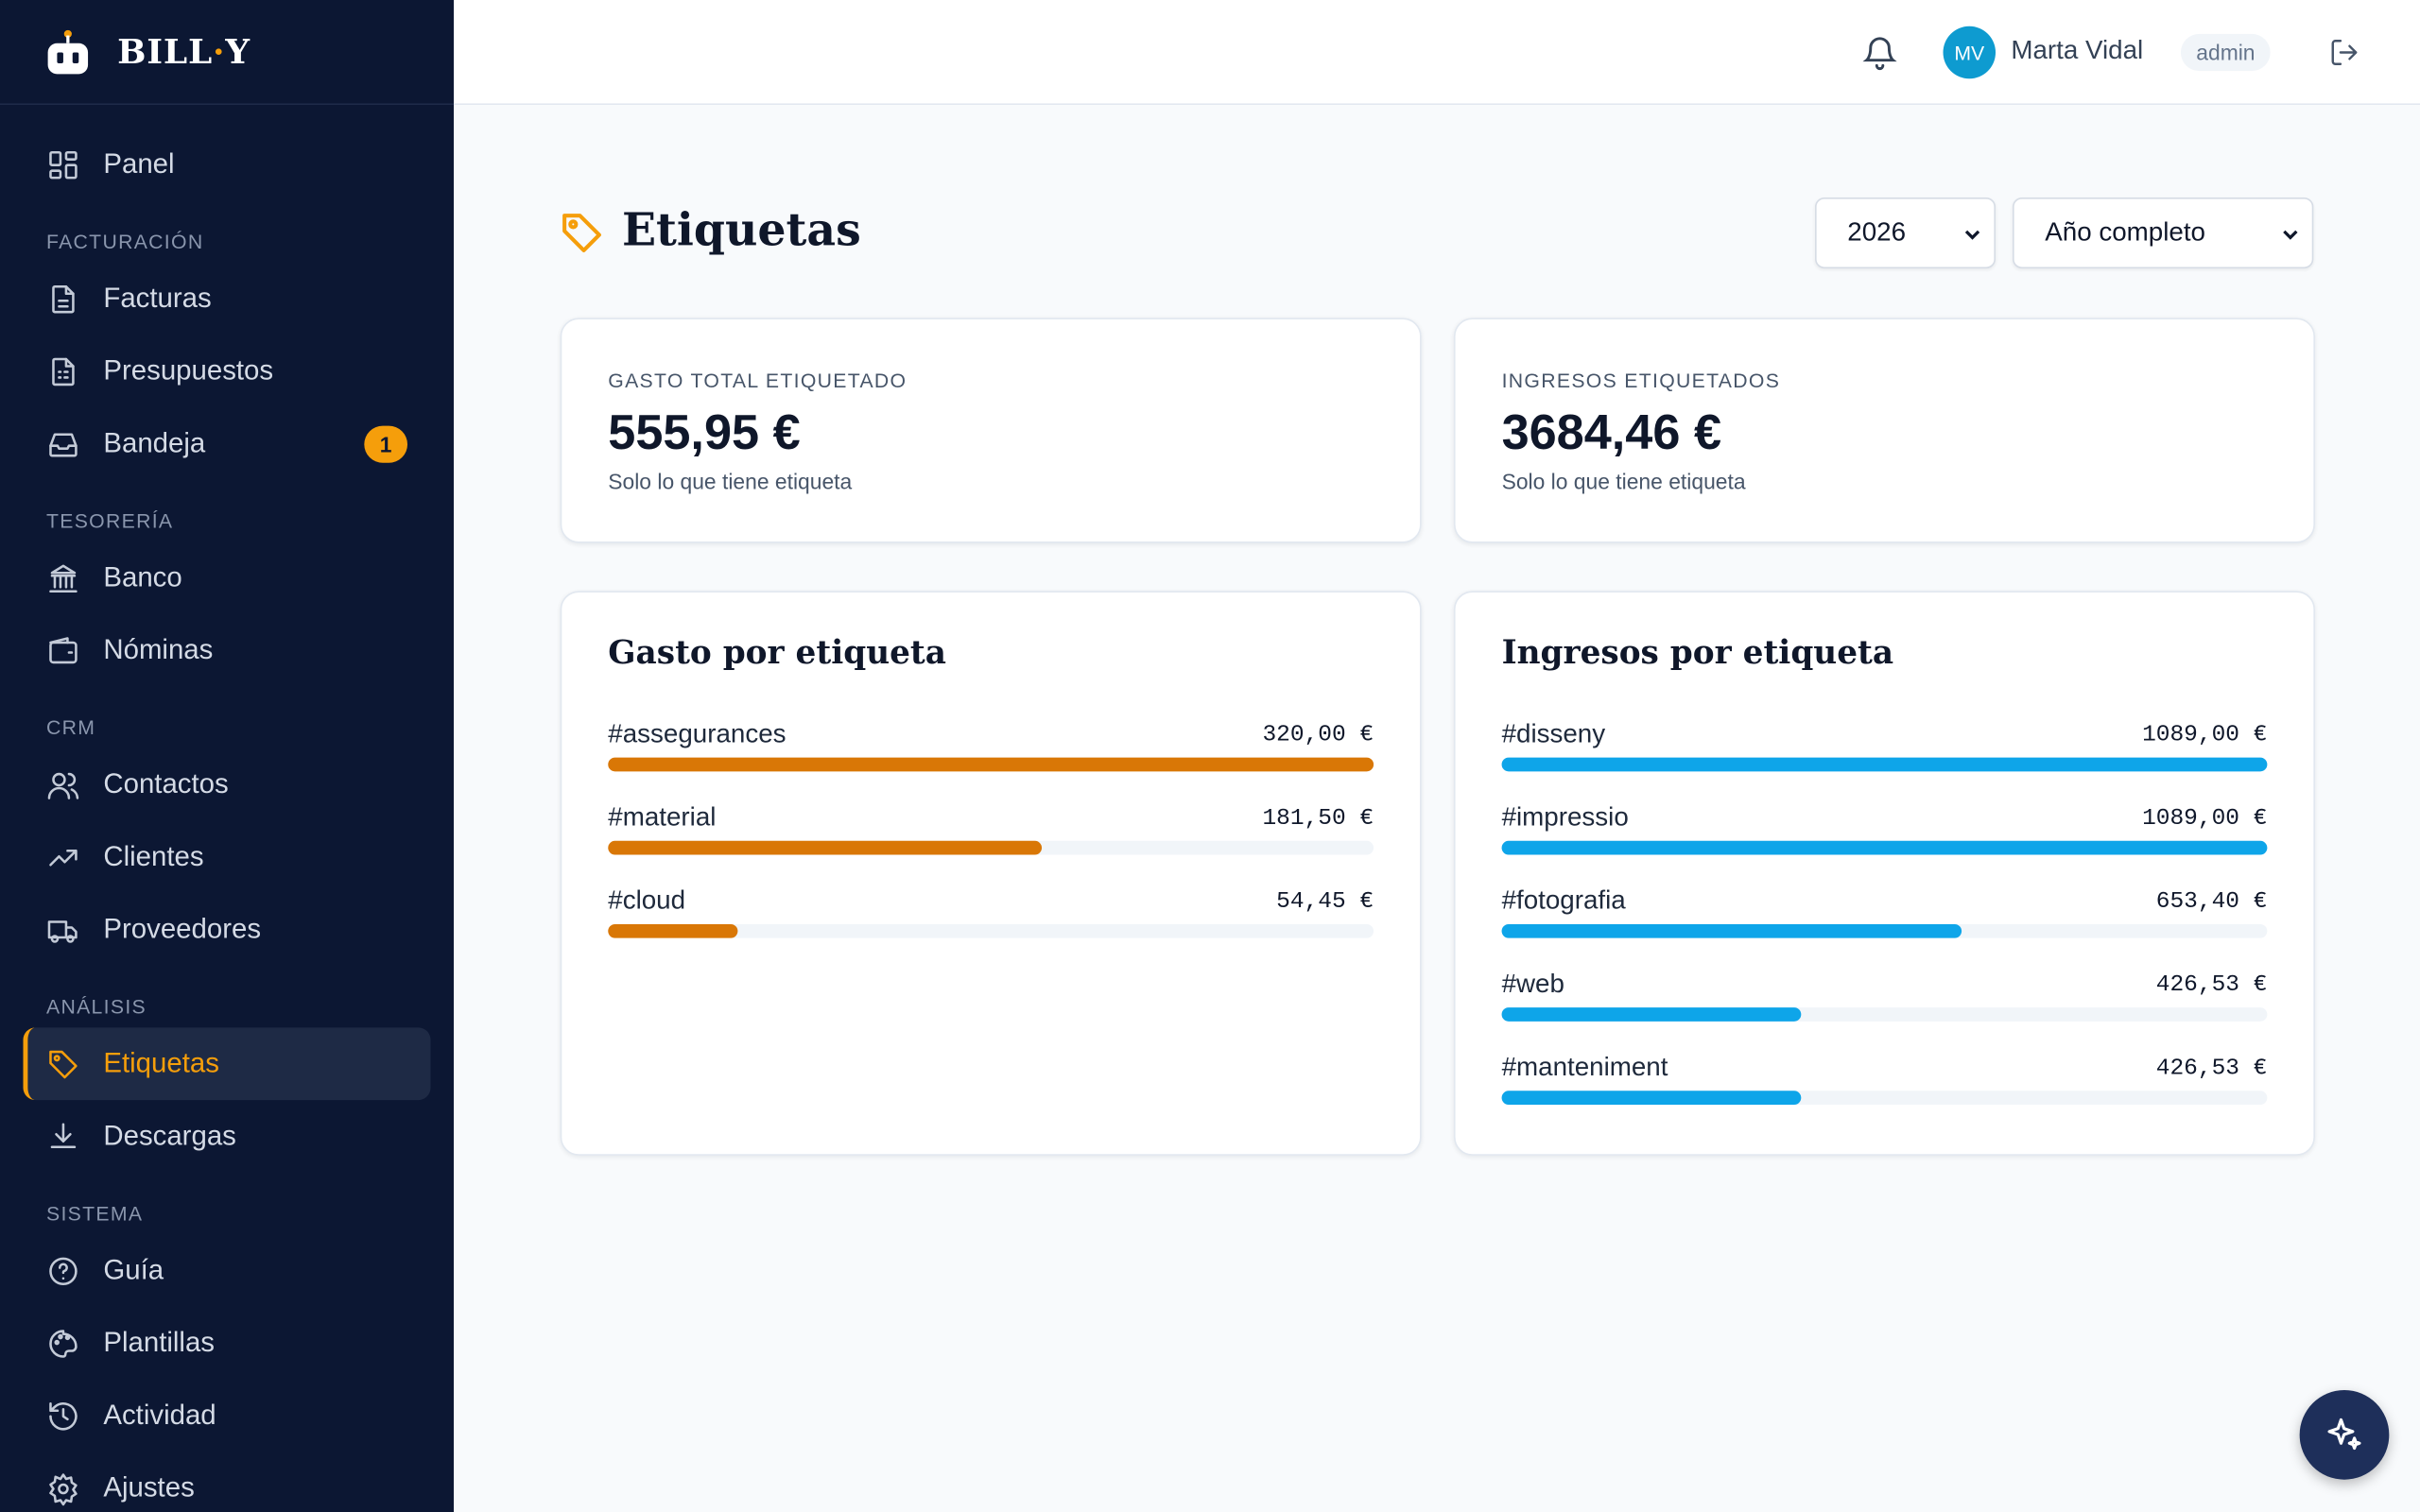  What do you see at coordinates (153, 856) in the screenshot?
I see `nav-label: Clientes` at bounding box center [153, 856].